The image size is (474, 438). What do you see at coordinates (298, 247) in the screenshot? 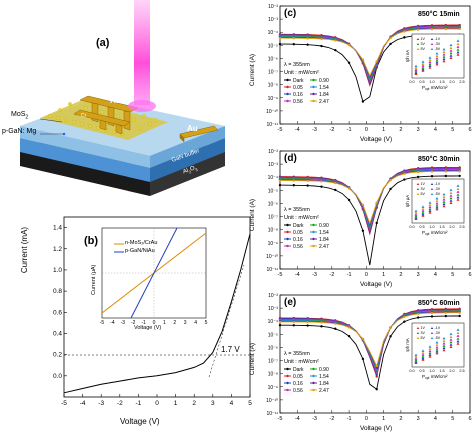
I see `legend-0.56: 0.56` at bounding box center [298, 247].